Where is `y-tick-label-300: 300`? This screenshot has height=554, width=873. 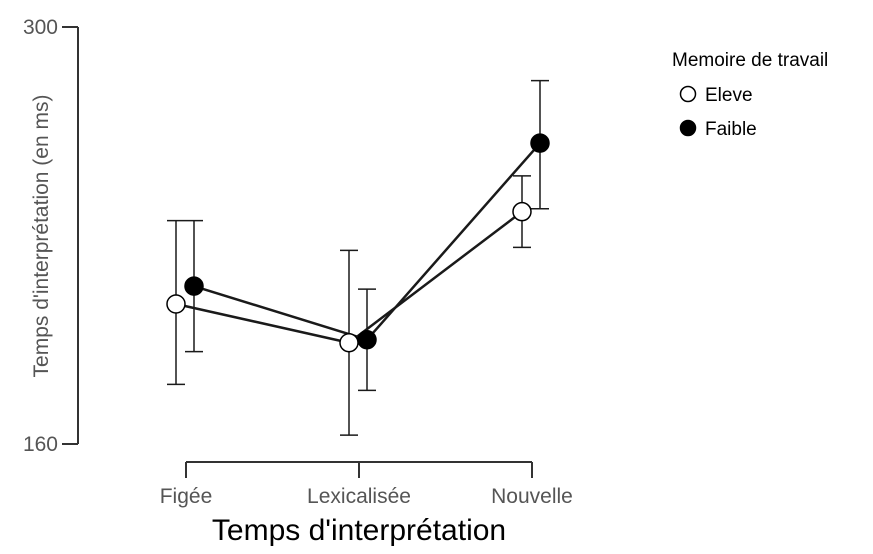
y-tick-label-300: 300 is located at coordinates (40, 27).